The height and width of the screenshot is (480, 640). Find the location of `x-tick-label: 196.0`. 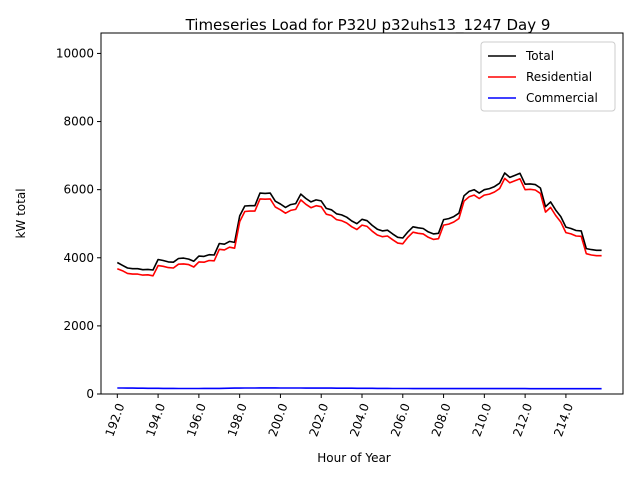

x-tick-label: 196.0 is located at coordinates (196, 419).